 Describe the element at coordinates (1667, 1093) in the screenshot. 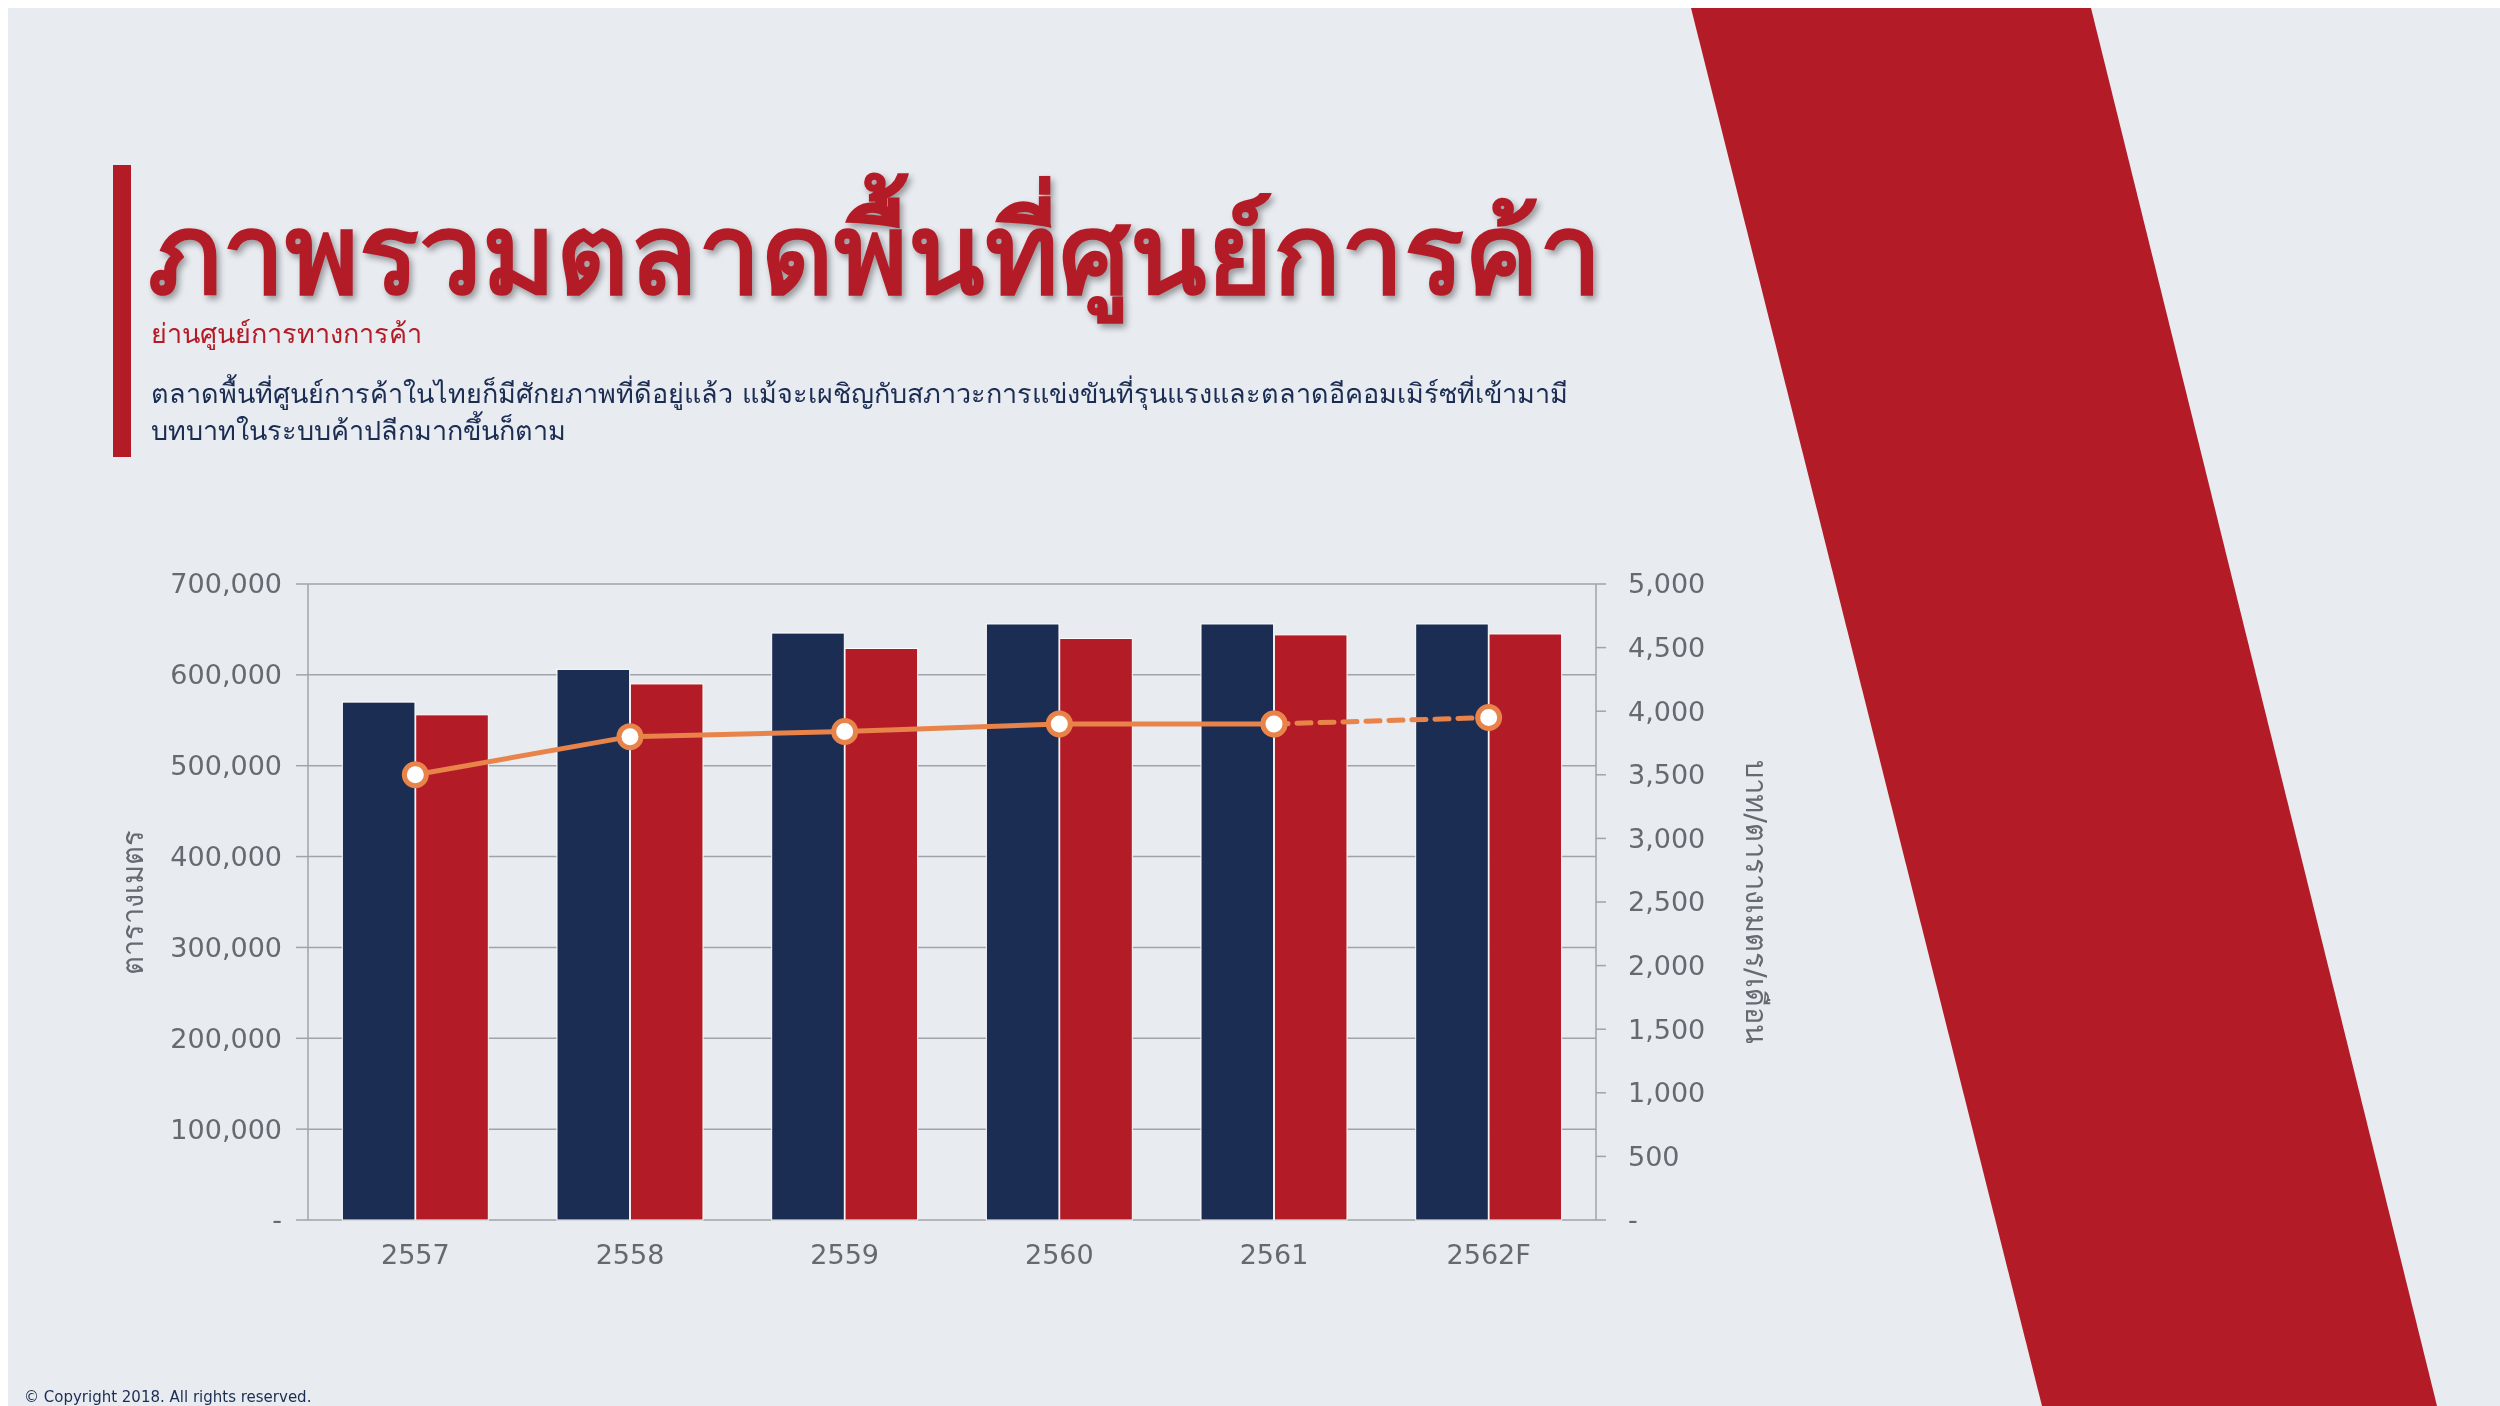

I see `y2-tick-label: 1,000` at that location.